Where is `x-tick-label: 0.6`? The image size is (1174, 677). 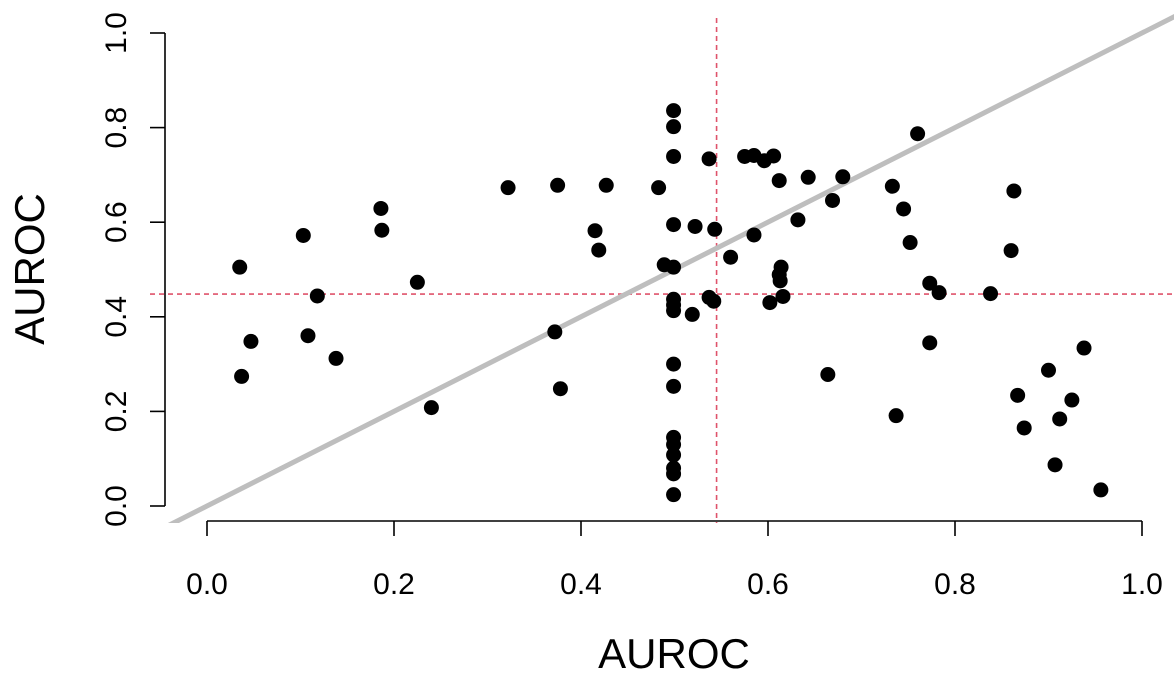
x-tick-label: 0.6 is located at coordinates (768, 584).